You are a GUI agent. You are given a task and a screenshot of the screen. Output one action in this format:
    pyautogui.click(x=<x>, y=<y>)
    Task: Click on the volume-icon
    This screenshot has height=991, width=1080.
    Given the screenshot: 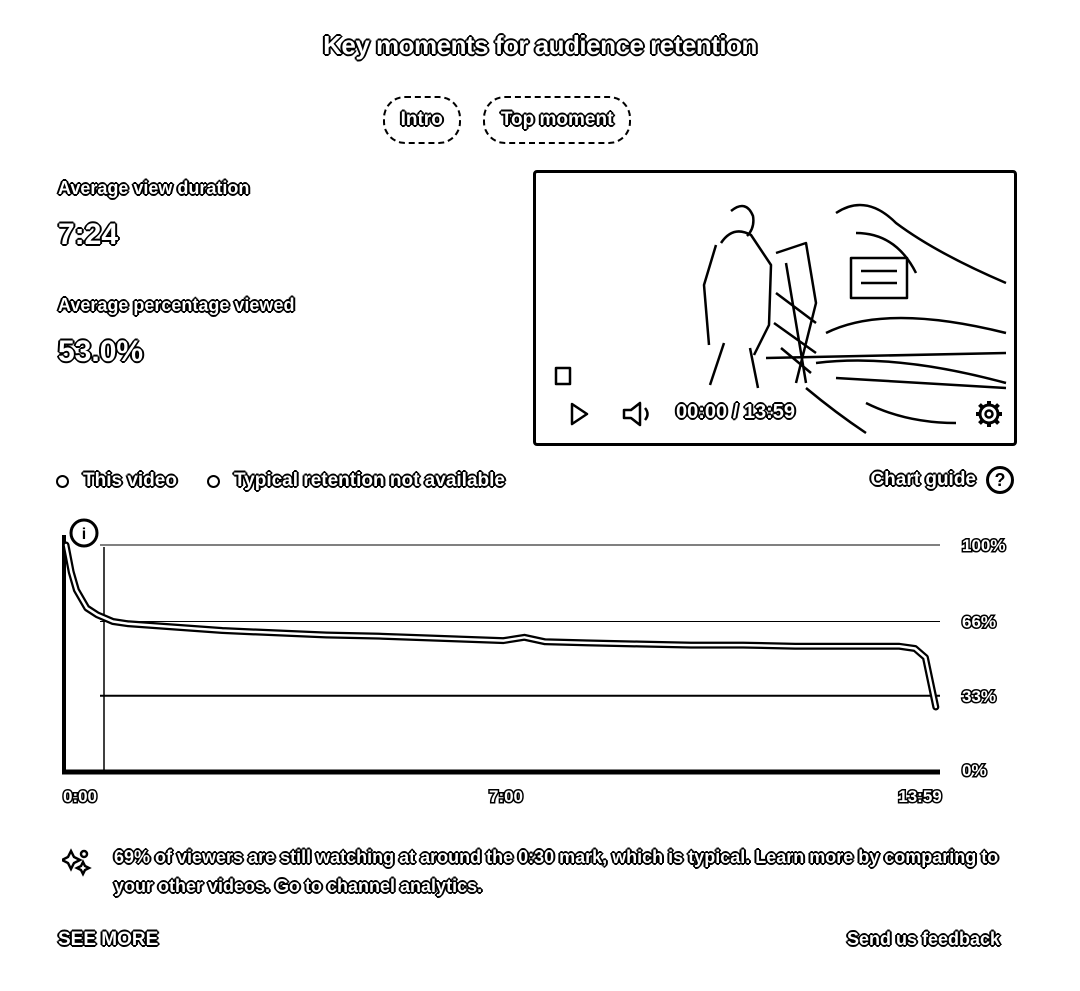 What is the action you would take?
    pyautogui.click(x=638, y=414)
    